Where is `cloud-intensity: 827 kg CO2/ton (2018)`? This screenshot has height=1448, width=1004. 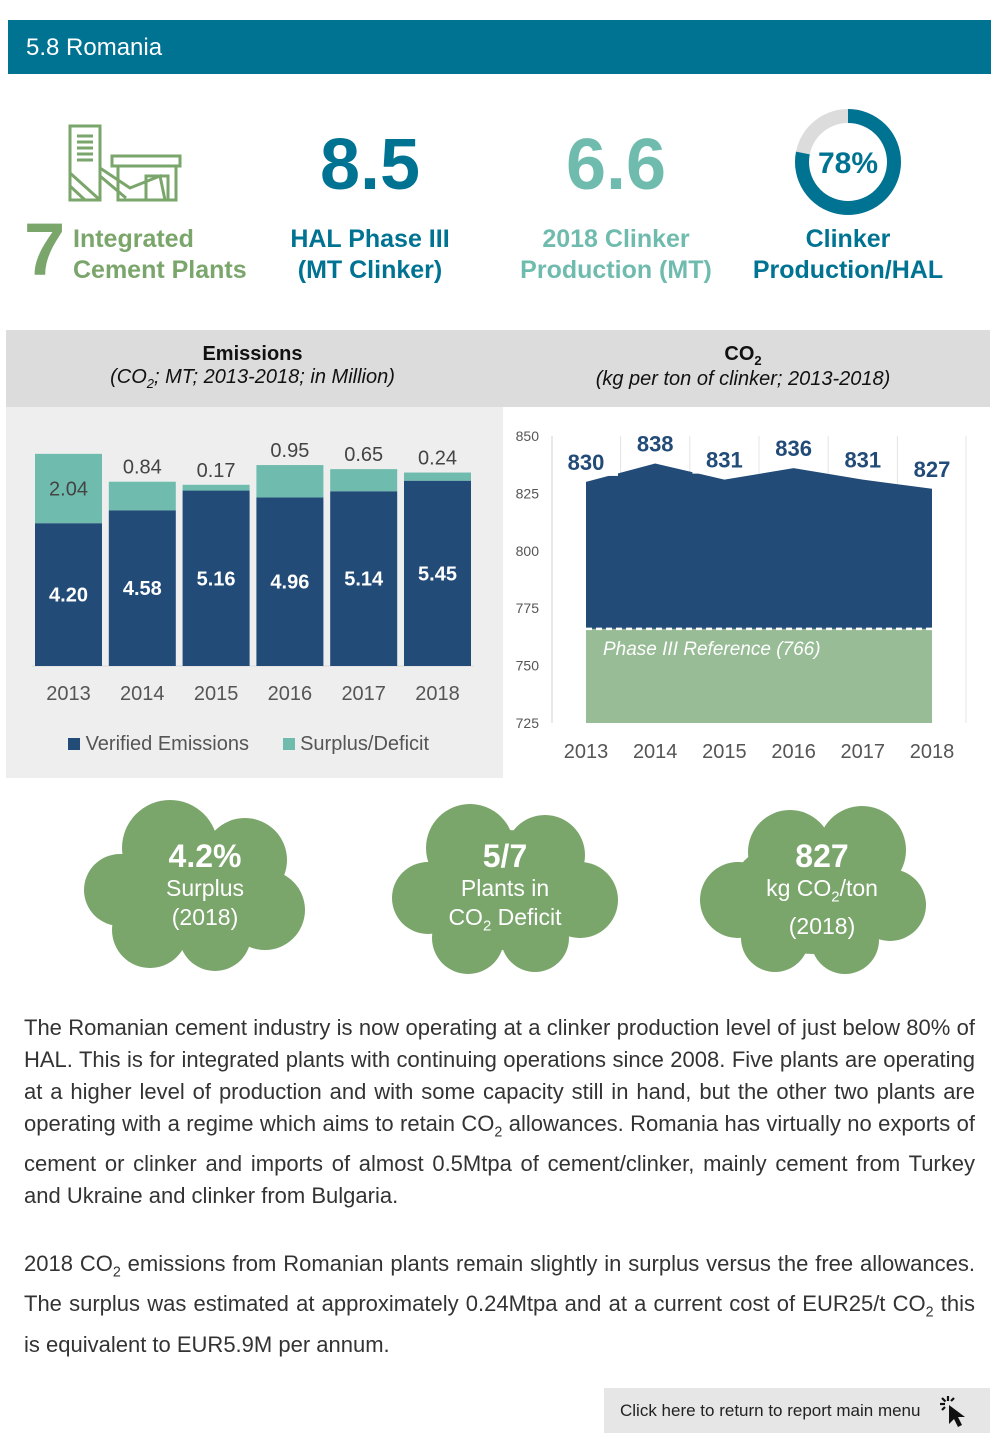
cloud-intensity: 827 kg CO2/ton (2018) is located at coordinates (822, 889).